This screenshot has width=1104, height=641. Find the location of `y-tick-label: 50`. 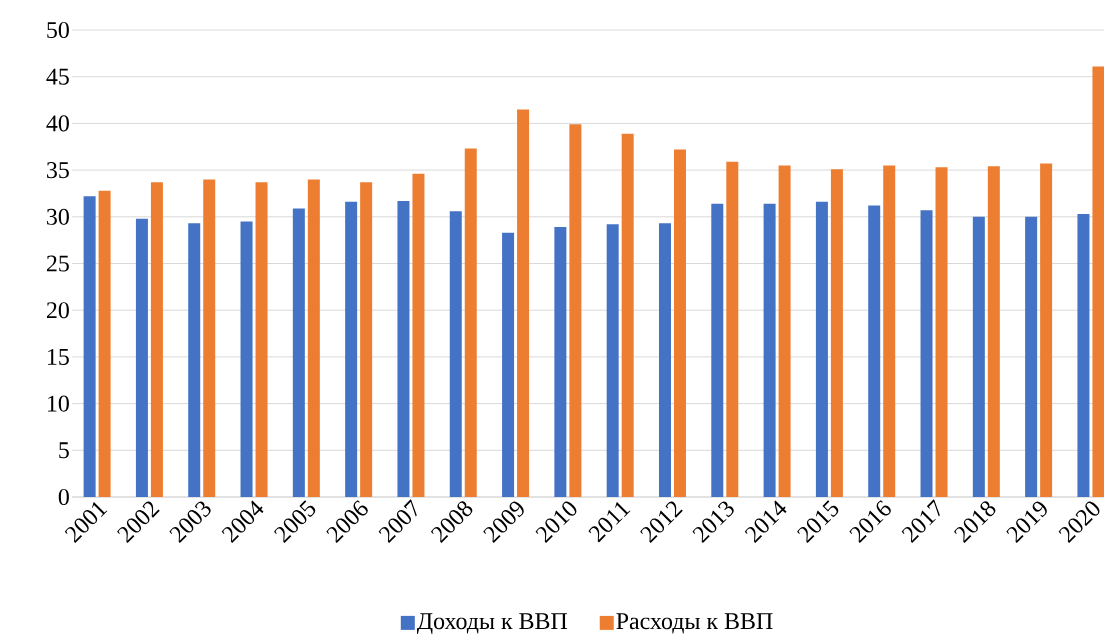

y-tick-label: 50 is located at coordinates (58, 30).